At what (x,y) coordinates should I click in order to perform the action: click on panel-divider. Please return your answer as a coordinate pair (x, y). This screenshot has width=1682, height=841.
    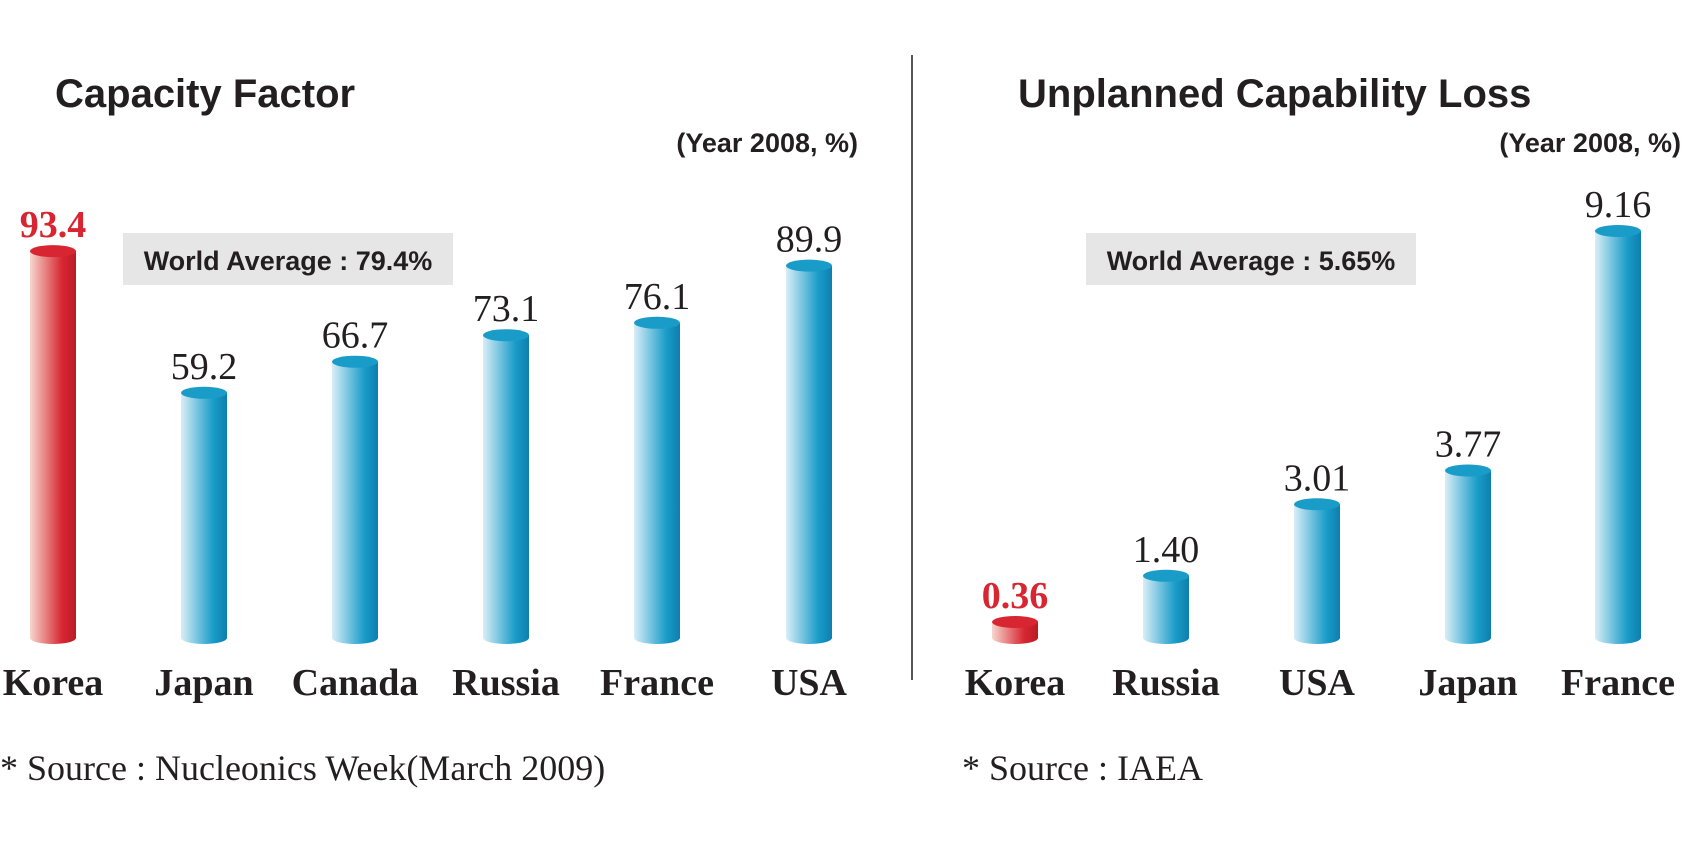
    Looking at the image, I should click on (912, 367).